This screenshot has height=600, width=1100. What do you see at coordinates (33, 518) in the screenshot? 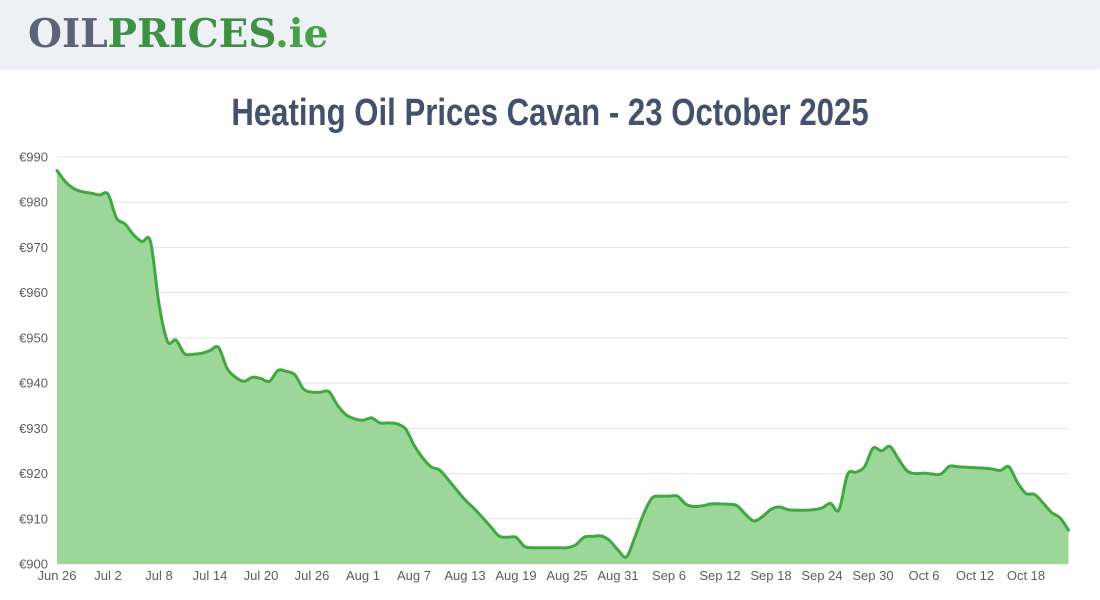
I see `y-axis-label-910: €910` at bounding box center [33, 518].